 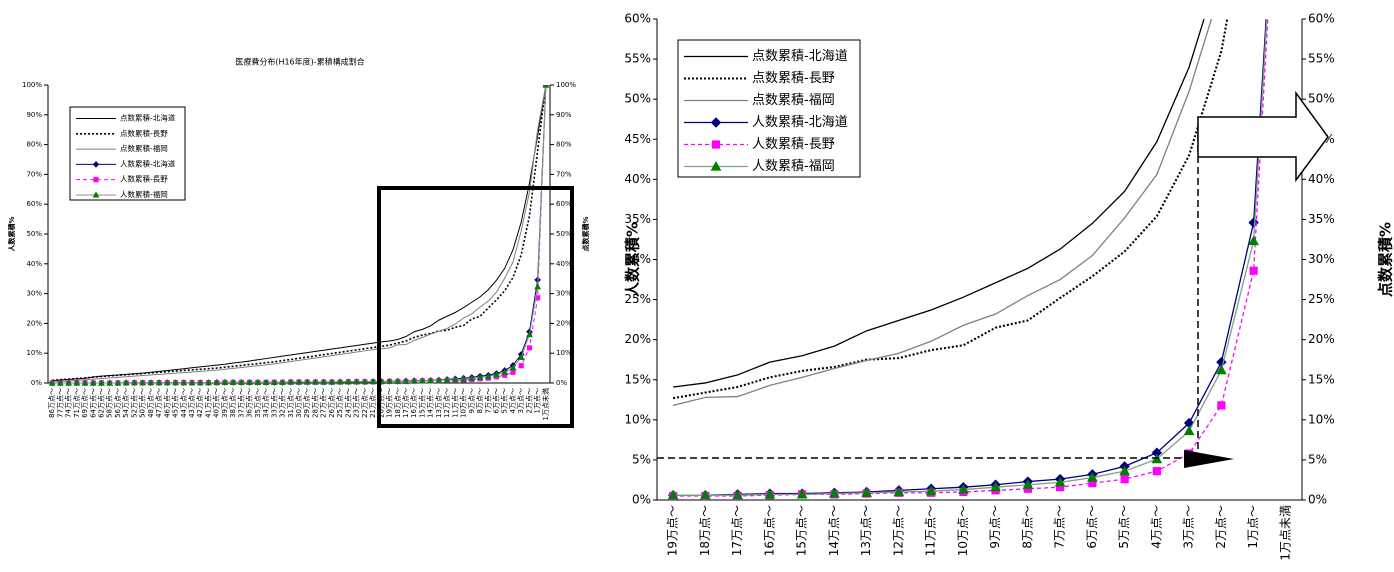 What do you see at coordinates (217, 403) in the screenshot?
I see `x-tick-label: 40万点～` at bounding box center [217, 403].